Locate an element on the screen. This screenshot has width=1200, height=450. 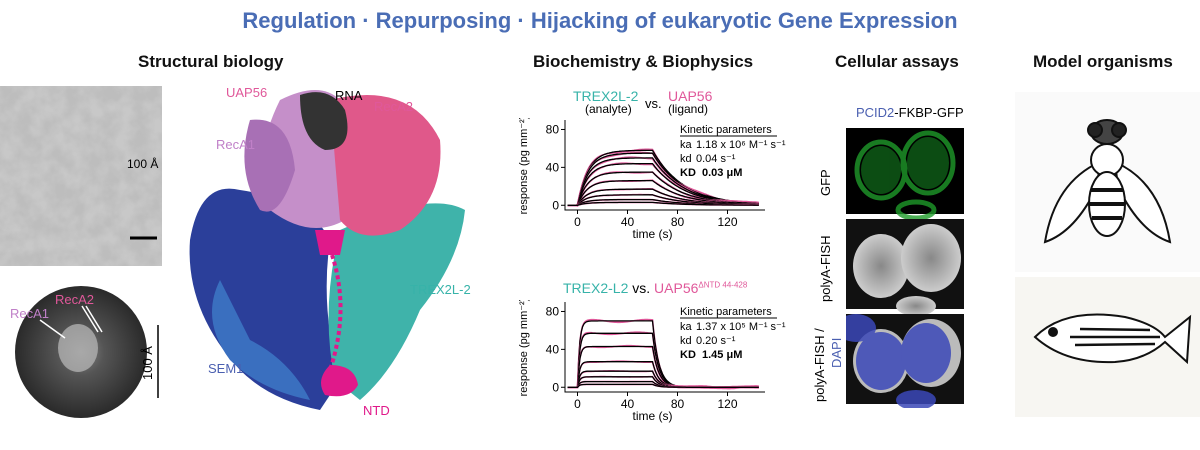
label-recA2-2d: RecA2 is located at coordinates (75, 299).